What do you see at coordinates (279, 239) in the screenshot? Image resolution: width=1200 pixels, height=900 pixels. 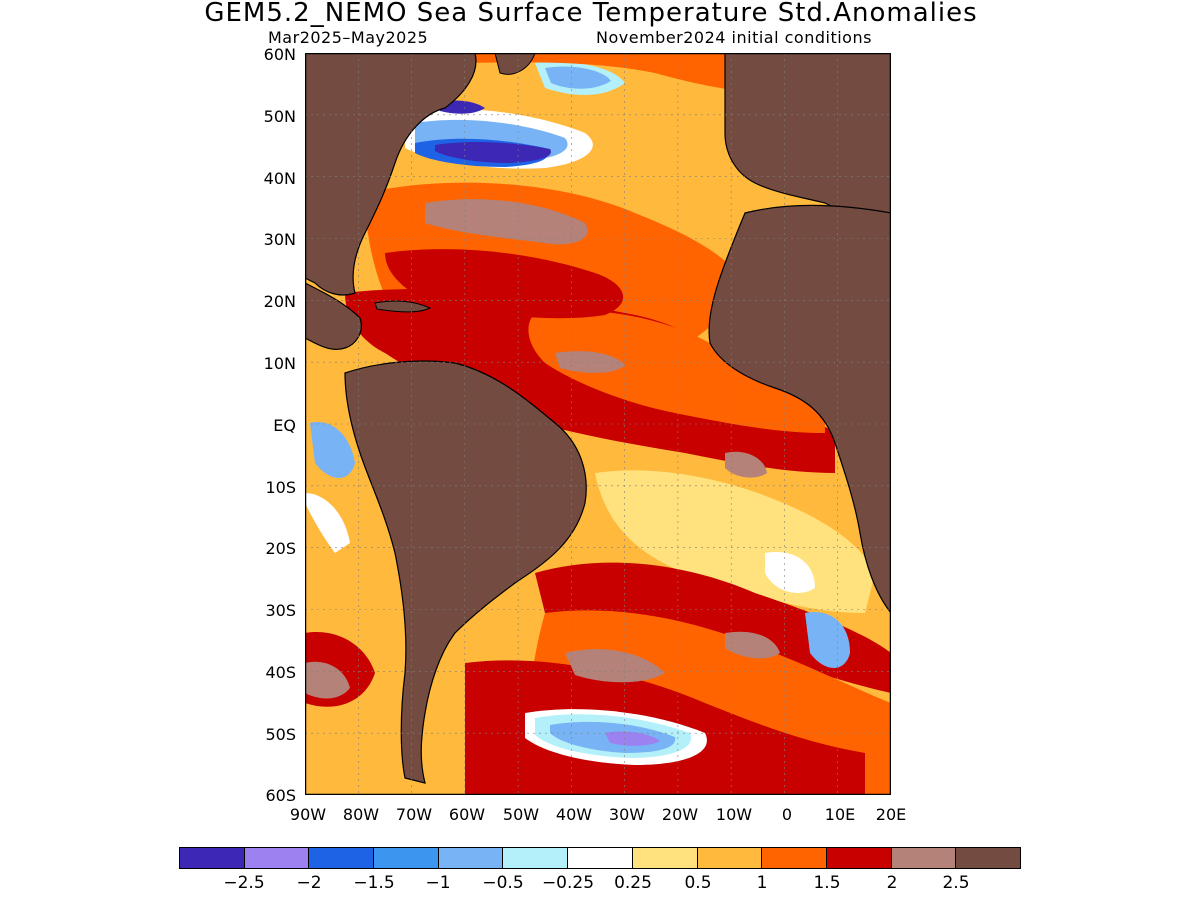 I see `lat-label-30n: 30N` at bounding box center [279, 239].